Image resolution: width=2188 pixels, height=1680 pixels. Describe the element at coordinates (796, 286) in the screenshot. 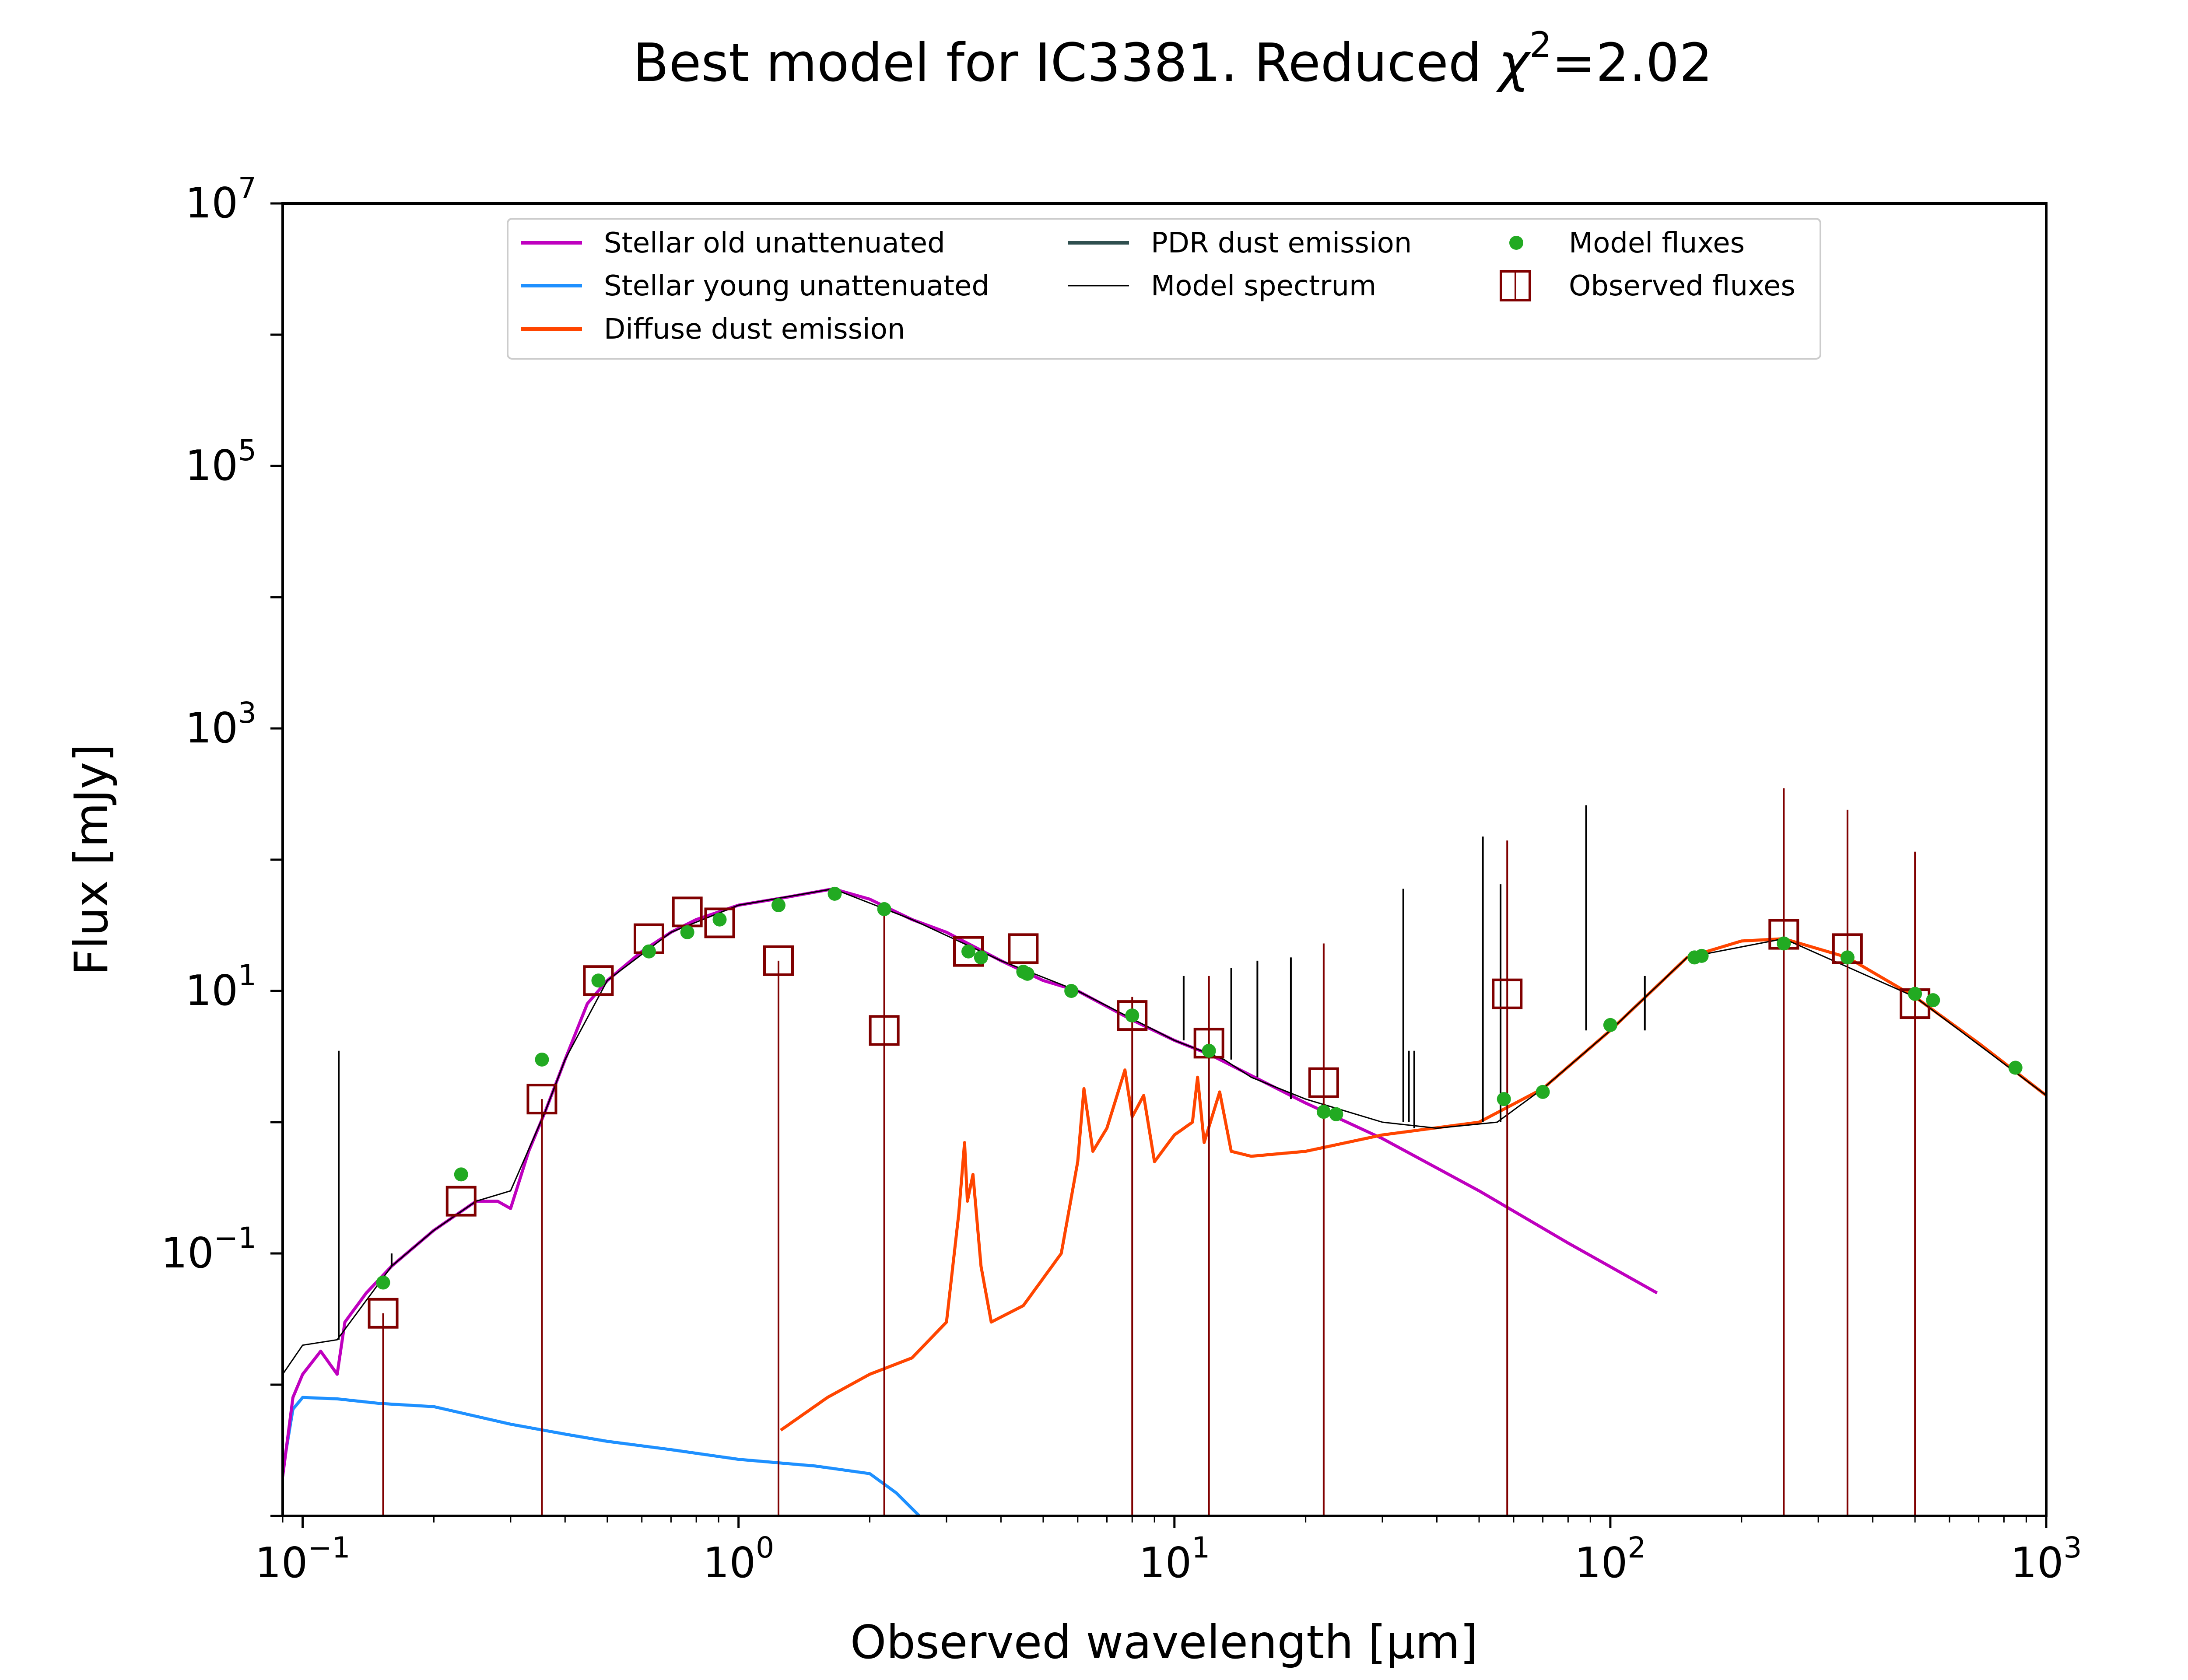

I see `legend-label-stellar-young: Stellar young unattenuated` at that location.